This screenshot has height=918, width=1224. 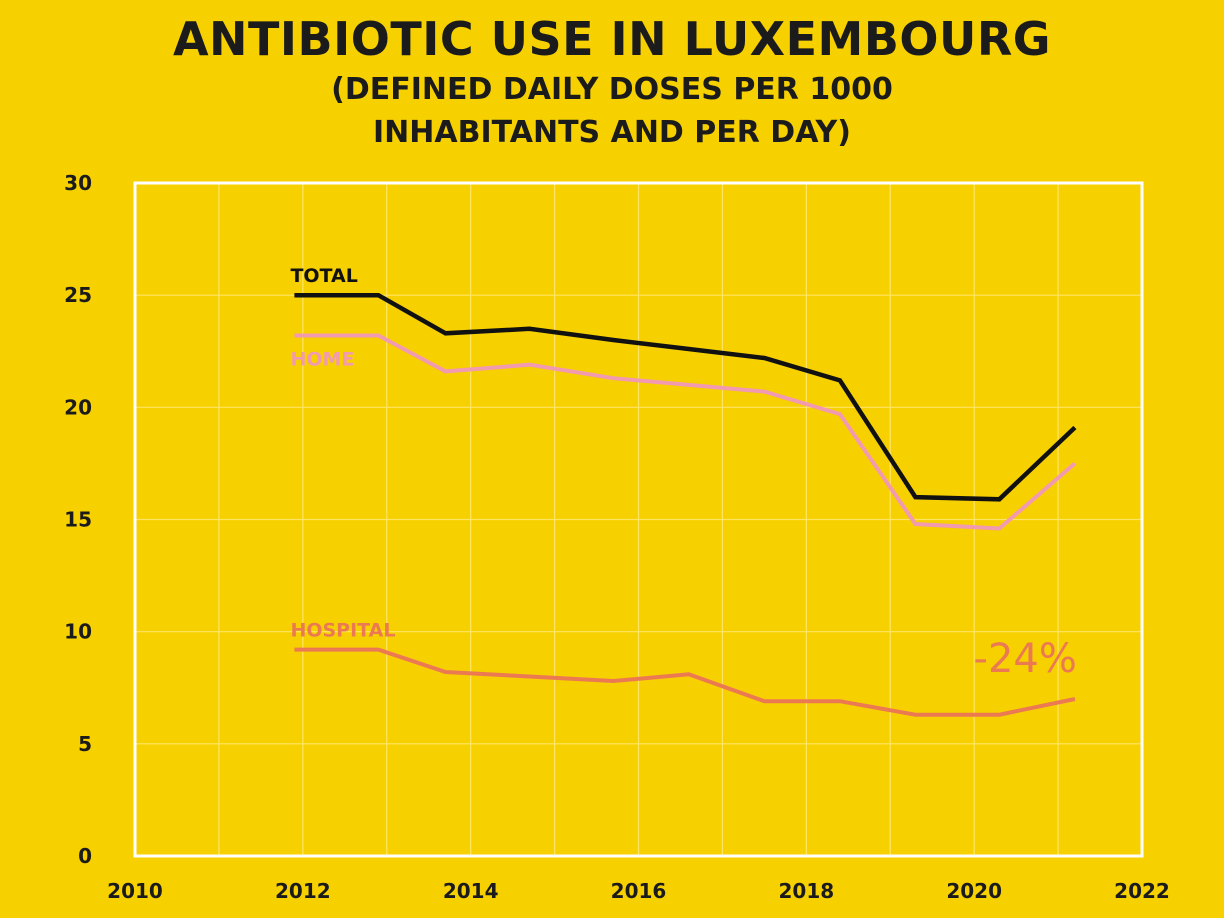 I want to click on x-tick-label: 2018, so click(x=806, y=891).